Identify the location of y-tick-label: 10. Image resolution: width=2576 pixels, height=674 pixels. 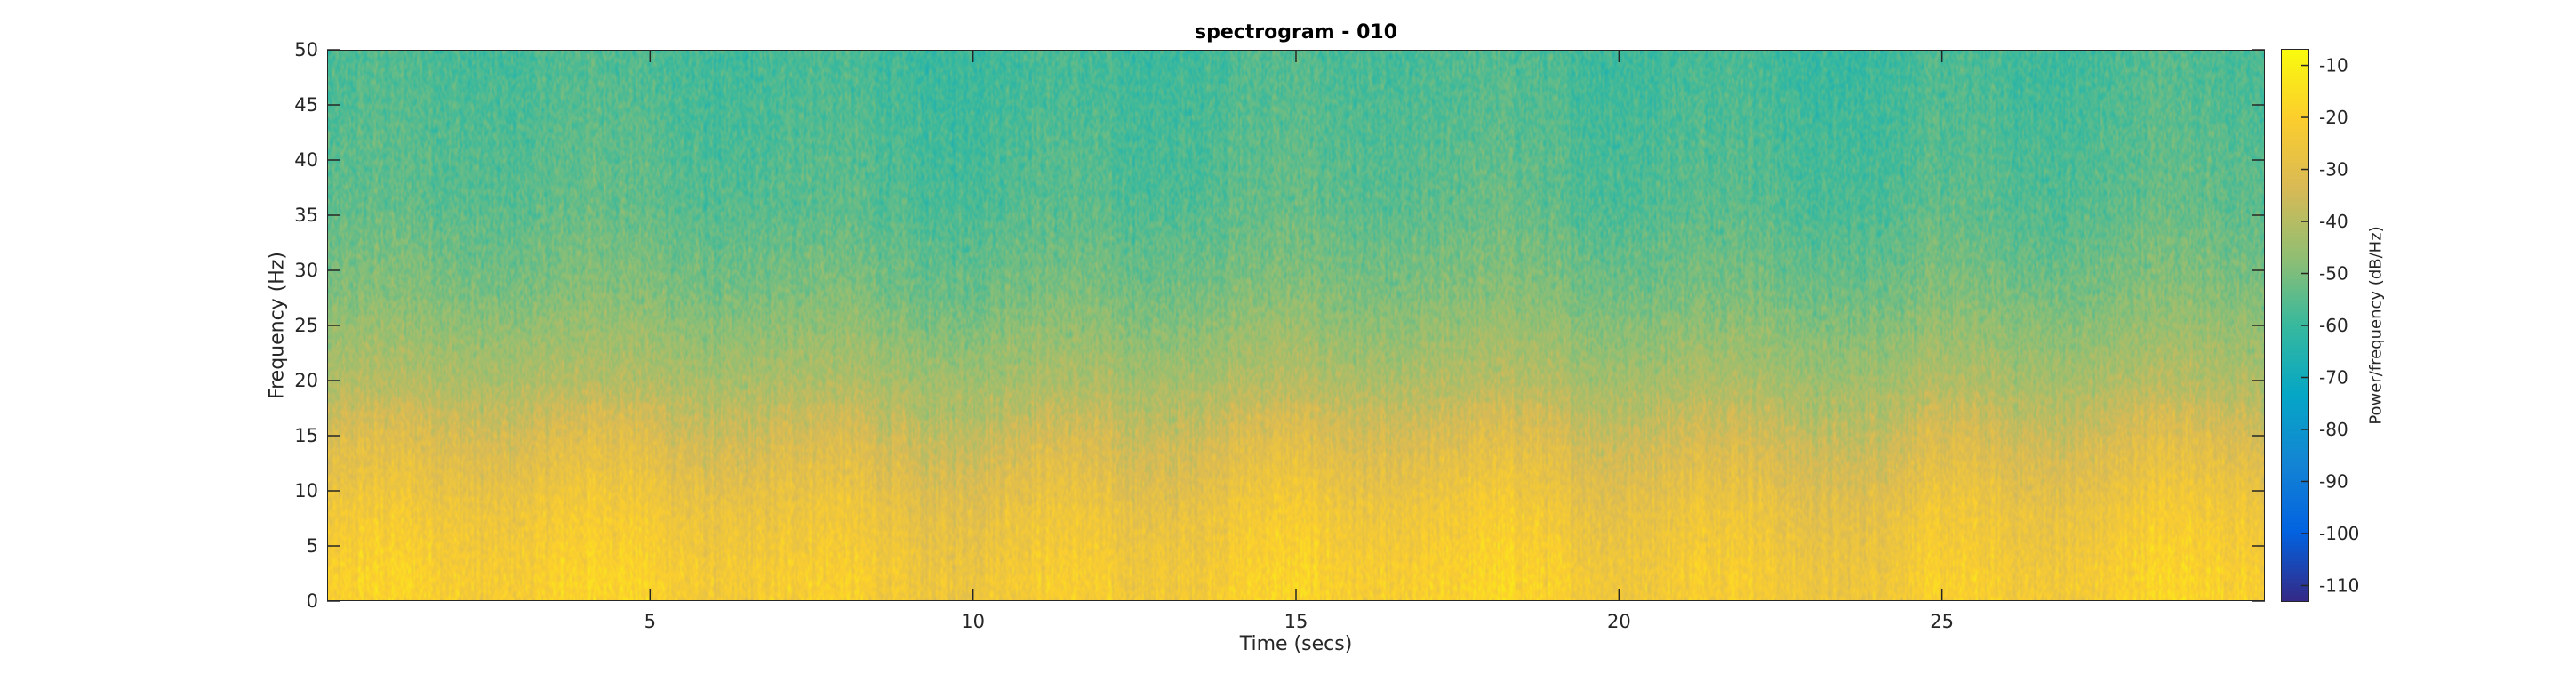
(306, 491).